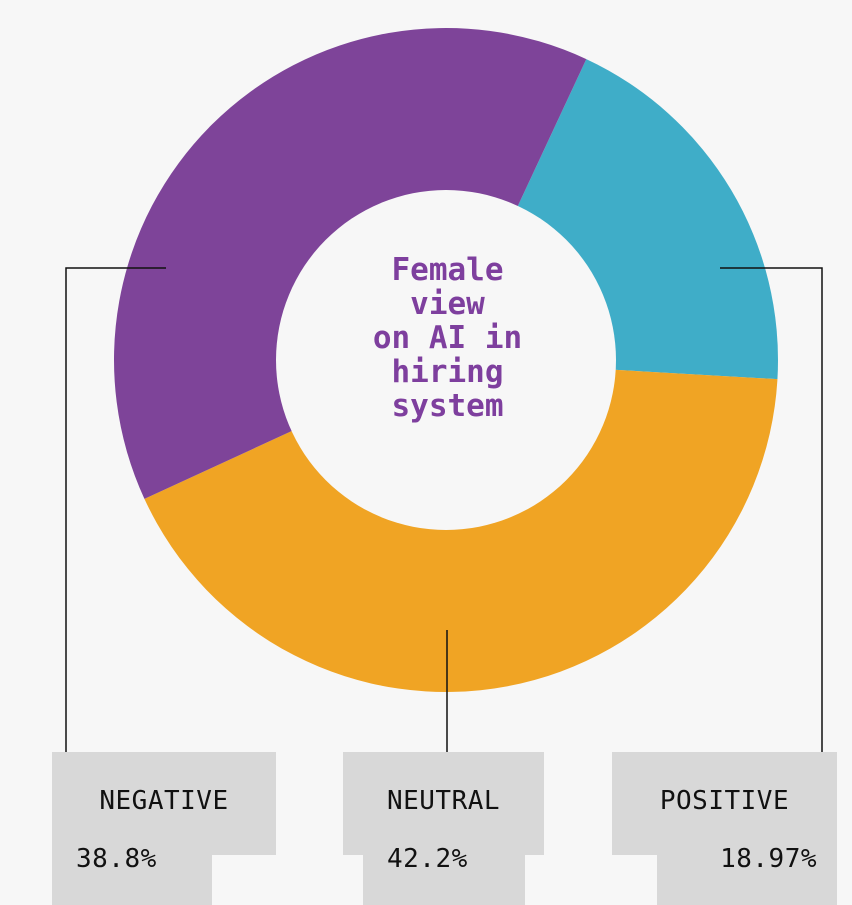  Describe the element at coordinates (115, 509) in the screenshot. I see `leader-line-negative` at that location.